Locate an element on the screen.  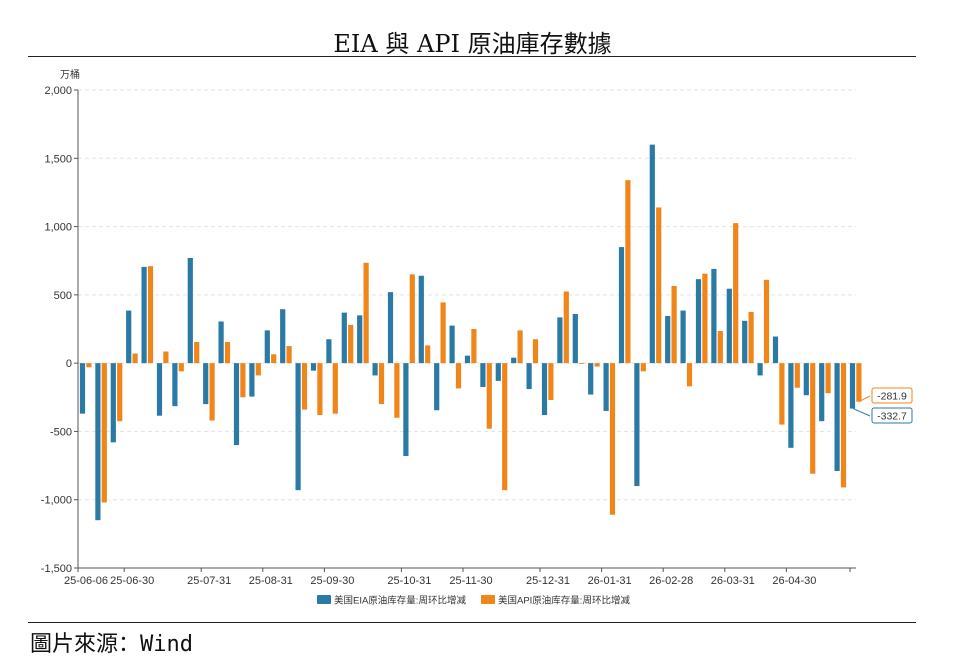
page-title: EIA 與 API 原油庫存數據 is located at coordinates (472, 44).